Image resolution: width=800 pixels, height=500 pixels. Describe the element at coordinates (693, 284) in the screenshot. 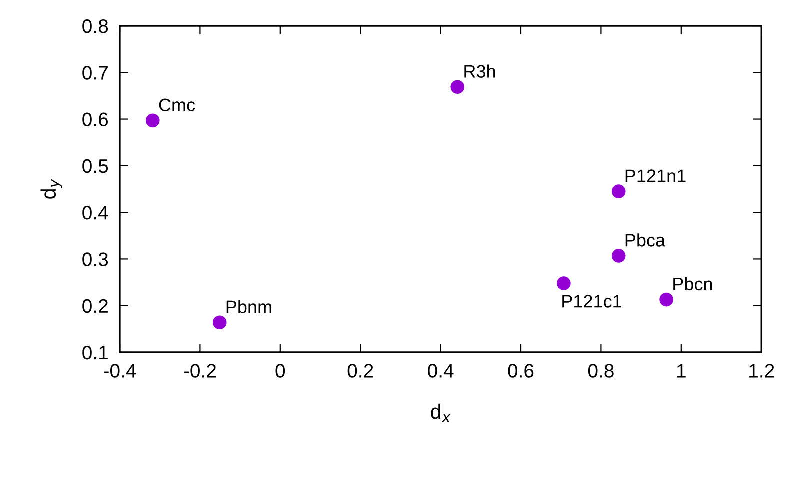

I see `annotation: Pbcn` at that location.